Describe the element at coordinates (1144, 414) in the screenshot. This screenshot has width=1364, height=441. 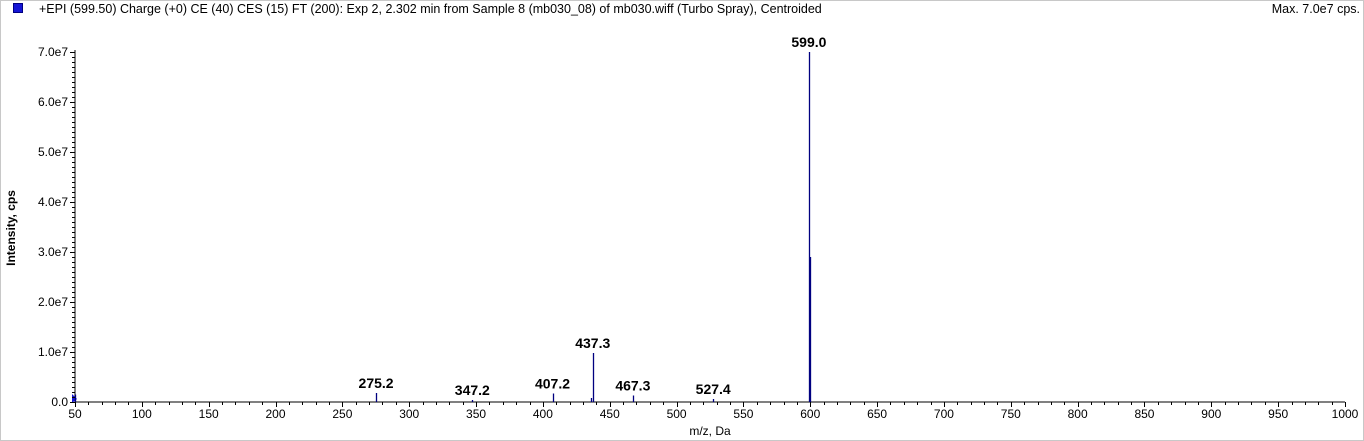
I see `x-tick-label: 850` at that location.